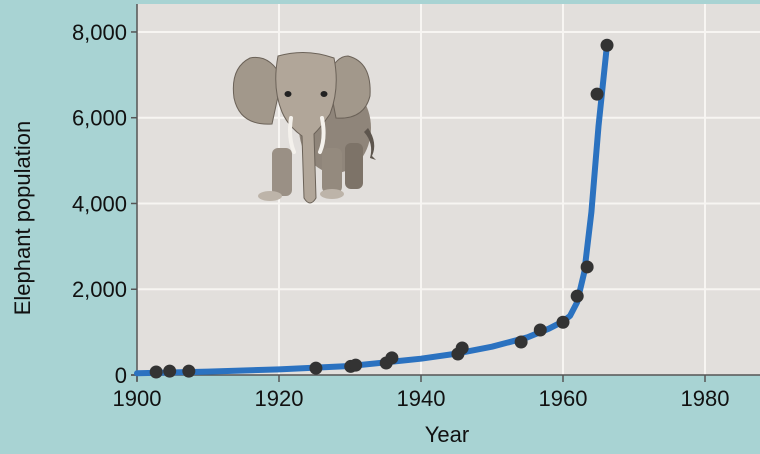 This screenshot has width=760, height=454. Describe the element at coordinates (137, 398) in the screenshot. I see `x-tick-label: 1900` at that location.